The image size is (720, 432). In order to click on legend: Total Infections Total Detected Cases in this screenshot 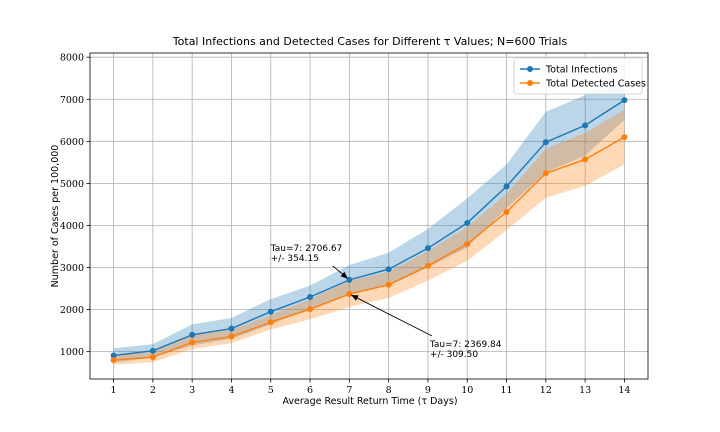, I will do `click(579, 76)`.